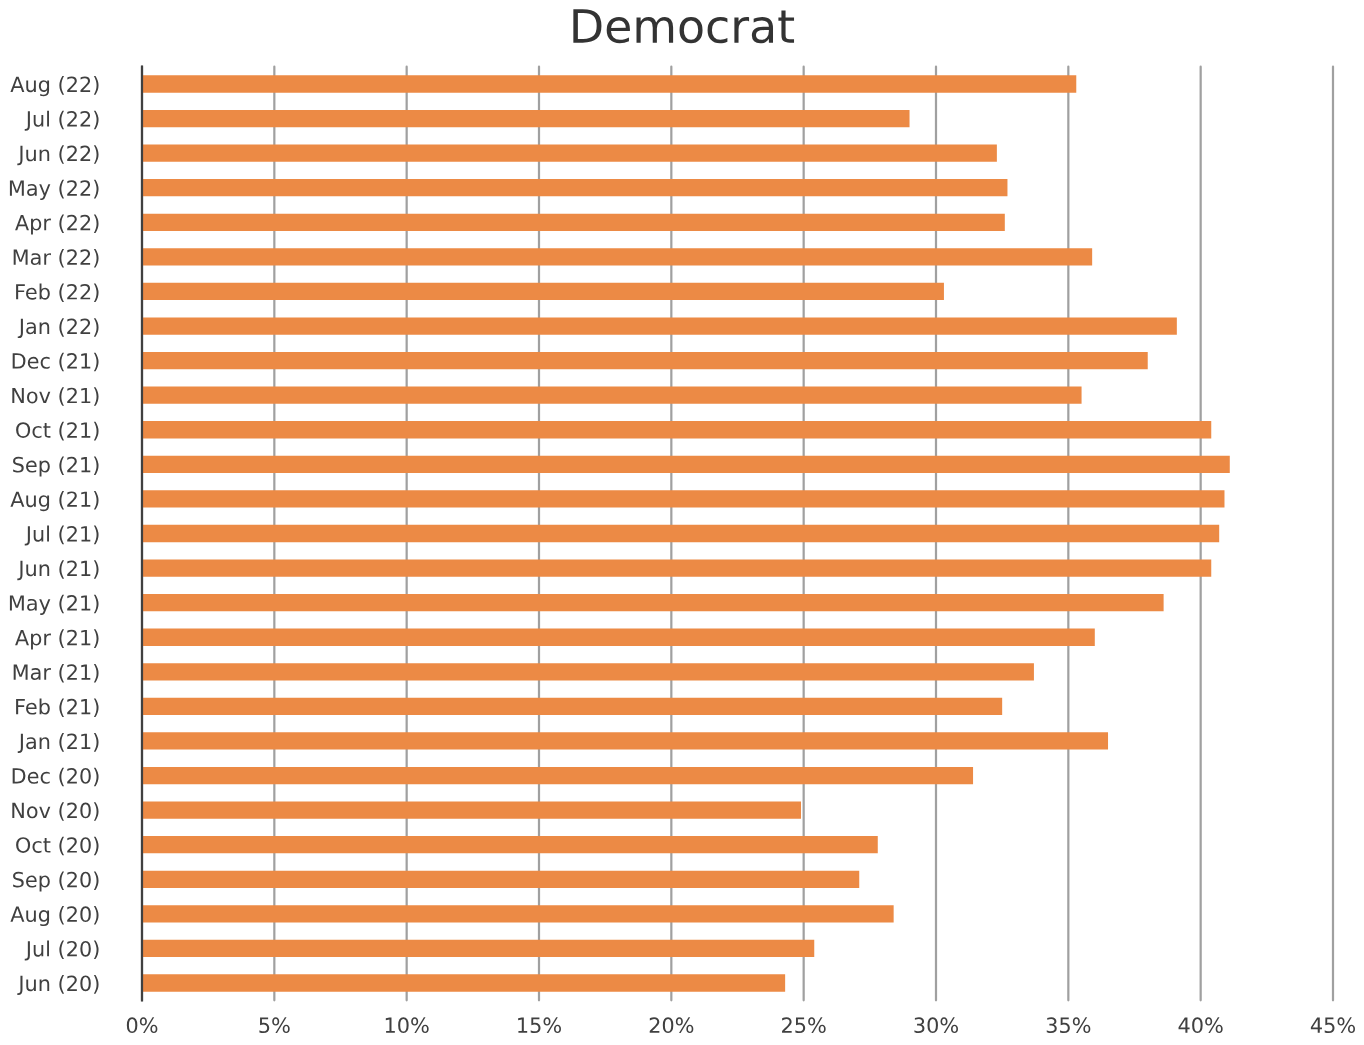 The width and height of the screenshot is (1364, 1045). What do you see at coordinates (57, 708) in the screenshot?
I see `y-tick-label: Feb (21)` at bounding box center [57, 708].